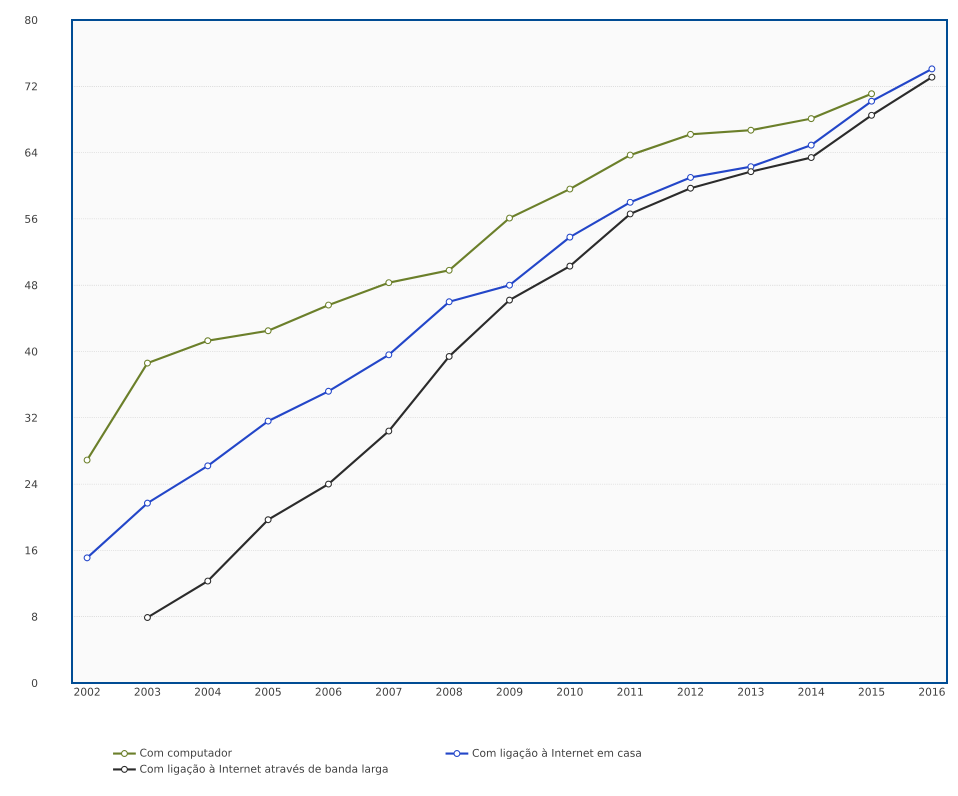 This screenshot has width=958, height=796. What do you see at coordinates (35, 616) in the screenshot?
I see `y-tick-label: 8` at bounding box center [35, 616].